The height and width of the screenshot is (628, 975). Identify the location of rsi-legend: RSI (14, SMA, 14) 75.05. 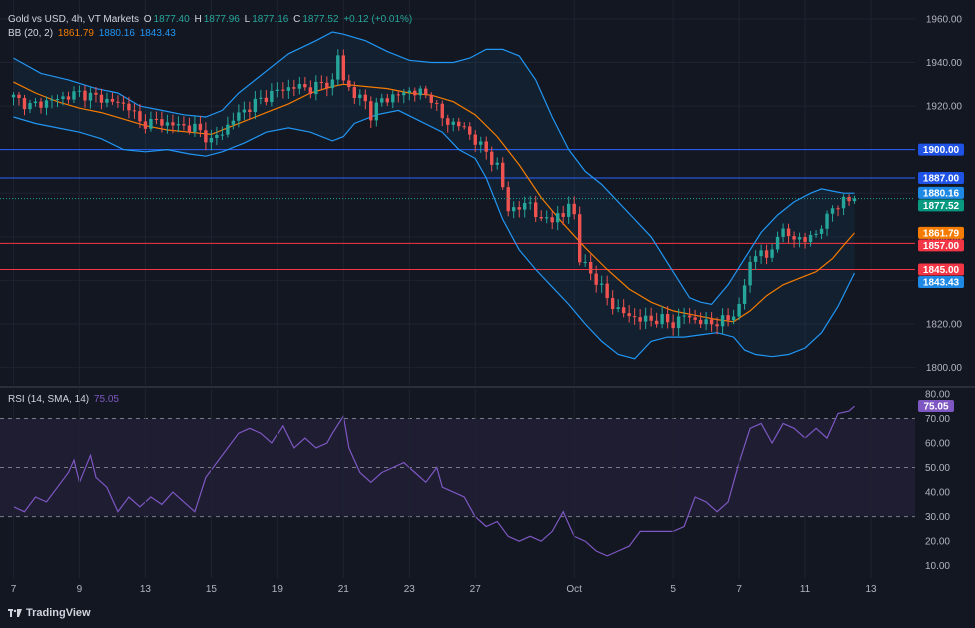
(64, 399).